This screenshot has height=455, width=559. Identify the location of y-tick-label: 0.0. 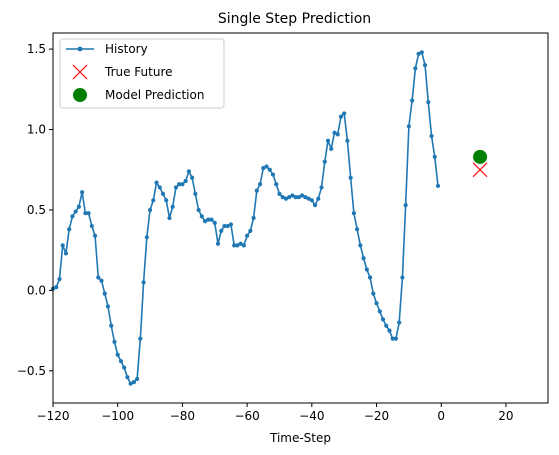
(36, 290).